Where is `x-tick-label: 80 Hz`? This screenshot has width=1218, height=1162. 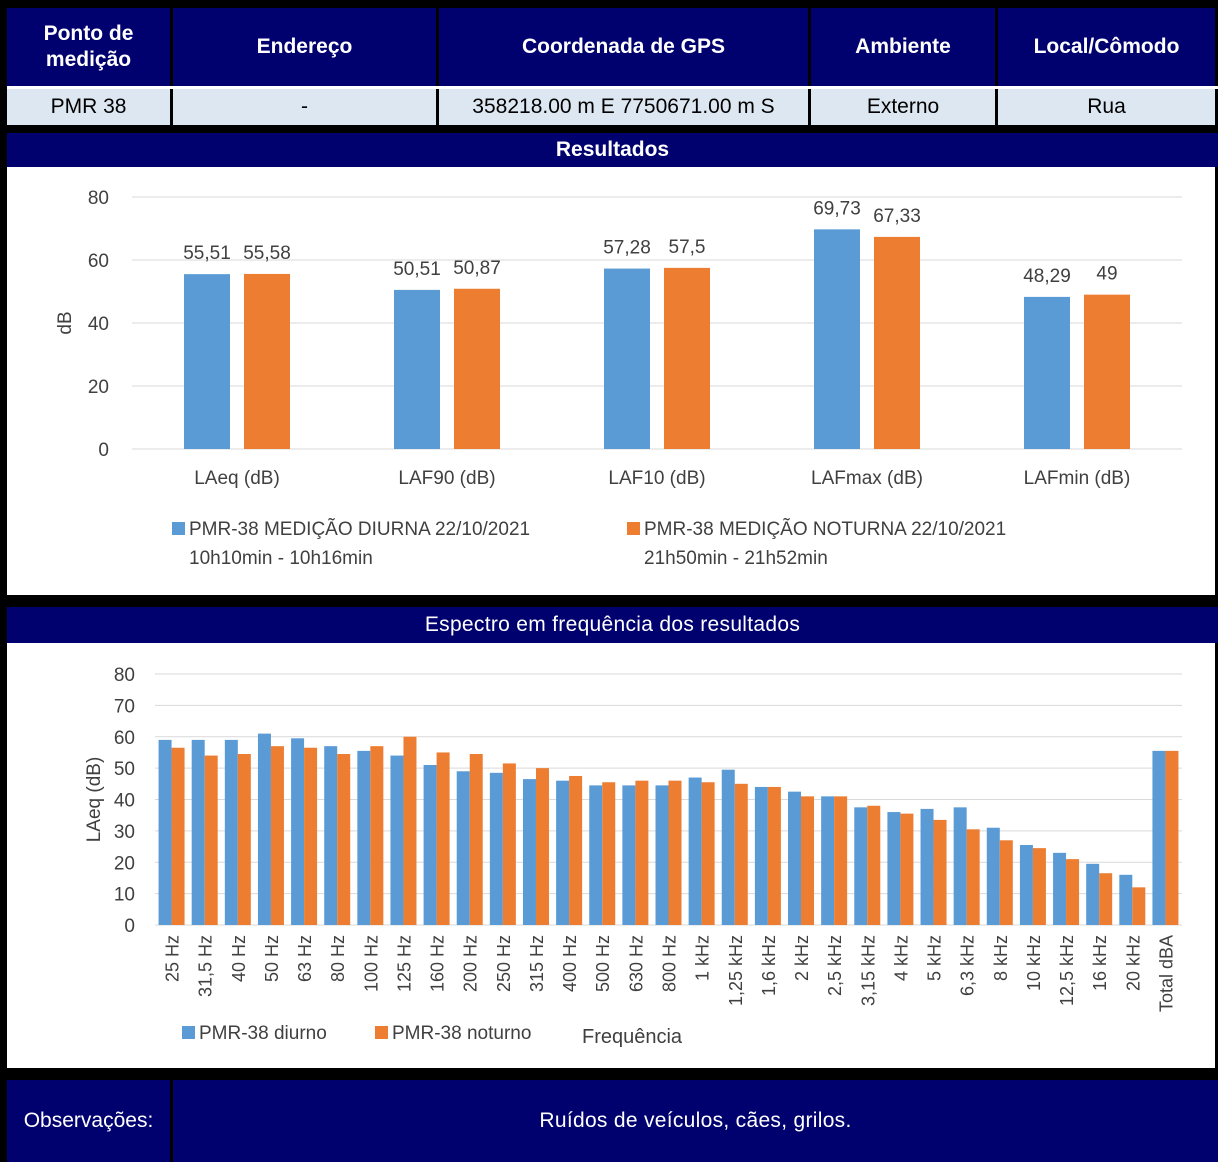 x-tick-label: 80 Hz is located at coordinates (338, 958).